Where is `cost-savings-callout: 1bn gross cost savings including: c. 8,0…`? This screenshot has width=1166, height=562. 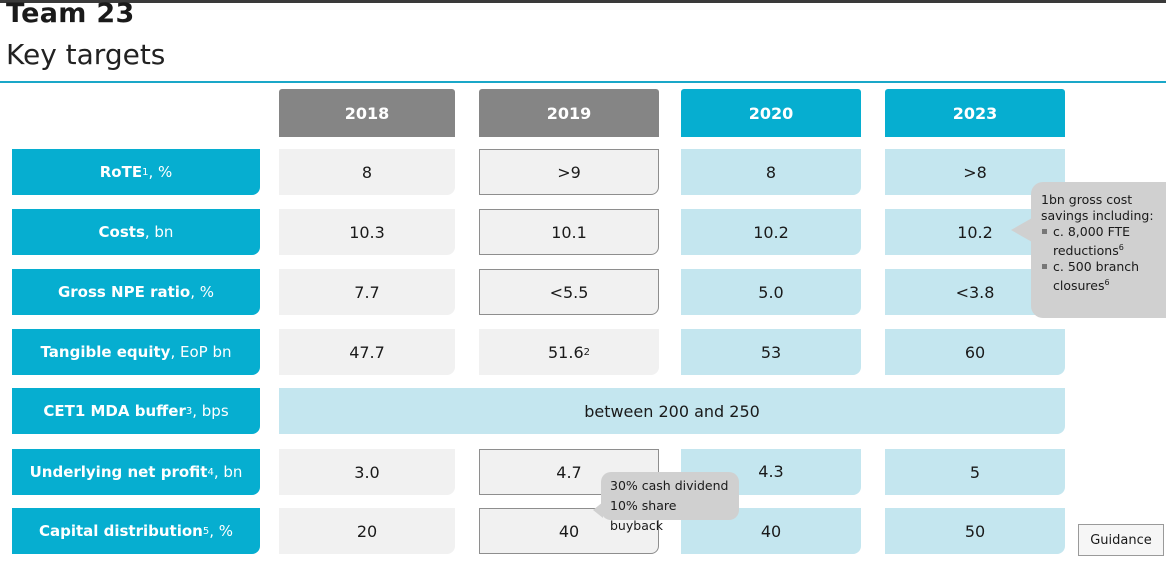
cost-savings-callout: 1bn gross cost savings including: c. 8,0… is located at coordinates (1088, 250).